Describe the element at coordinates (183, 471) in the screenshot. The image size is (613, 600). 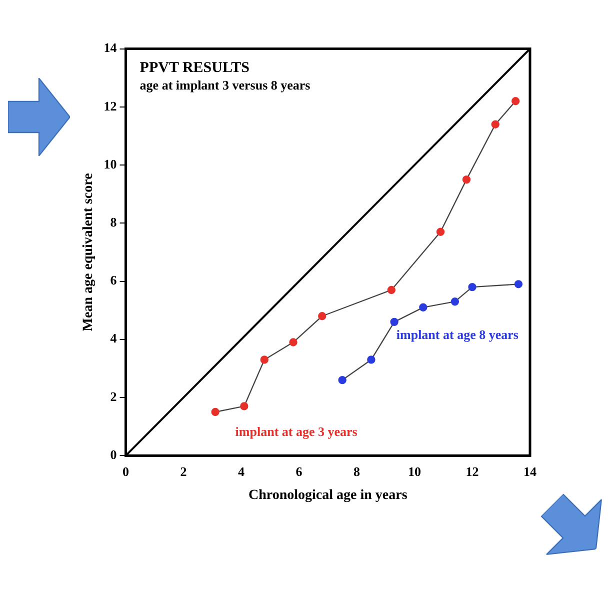
I see `x-tick-label: 2` at that location.